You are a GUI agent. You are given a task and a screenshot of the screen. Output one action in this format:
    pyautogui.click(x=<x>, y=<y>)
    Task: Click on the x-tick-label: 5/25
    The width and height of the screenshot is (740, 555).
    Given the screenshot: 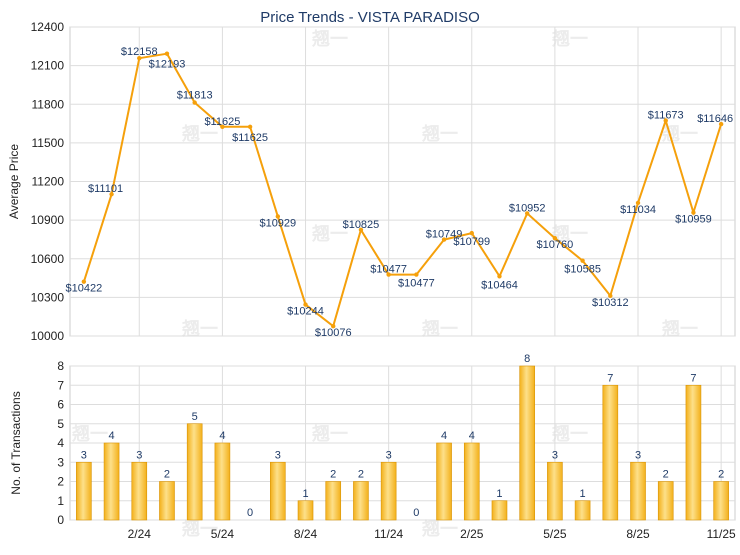 What is the action you would take?
    pyautogui.click(x=555, y=534)
    